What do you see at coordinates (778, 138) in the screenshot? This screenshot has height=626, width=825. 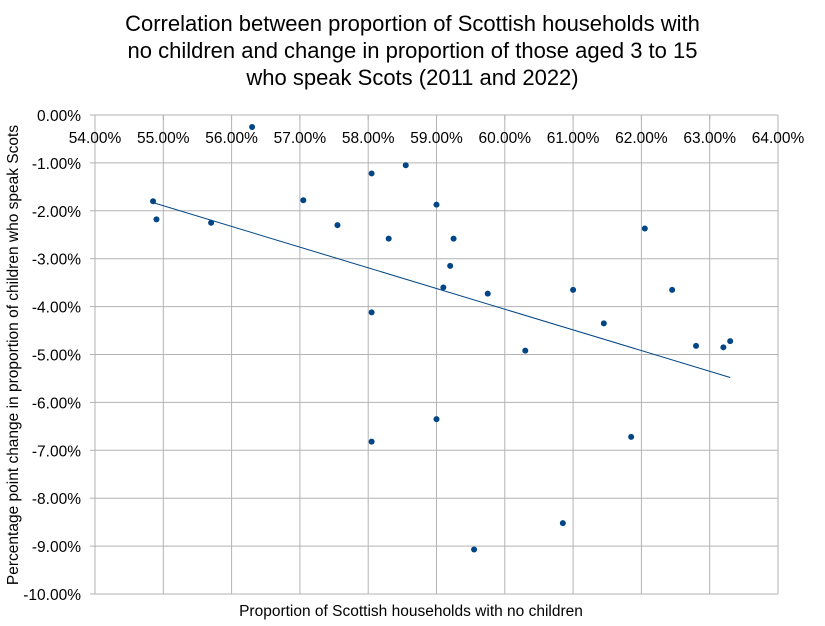 I see `x-tick-label: 64.00%` at bounding box center [778, 138].